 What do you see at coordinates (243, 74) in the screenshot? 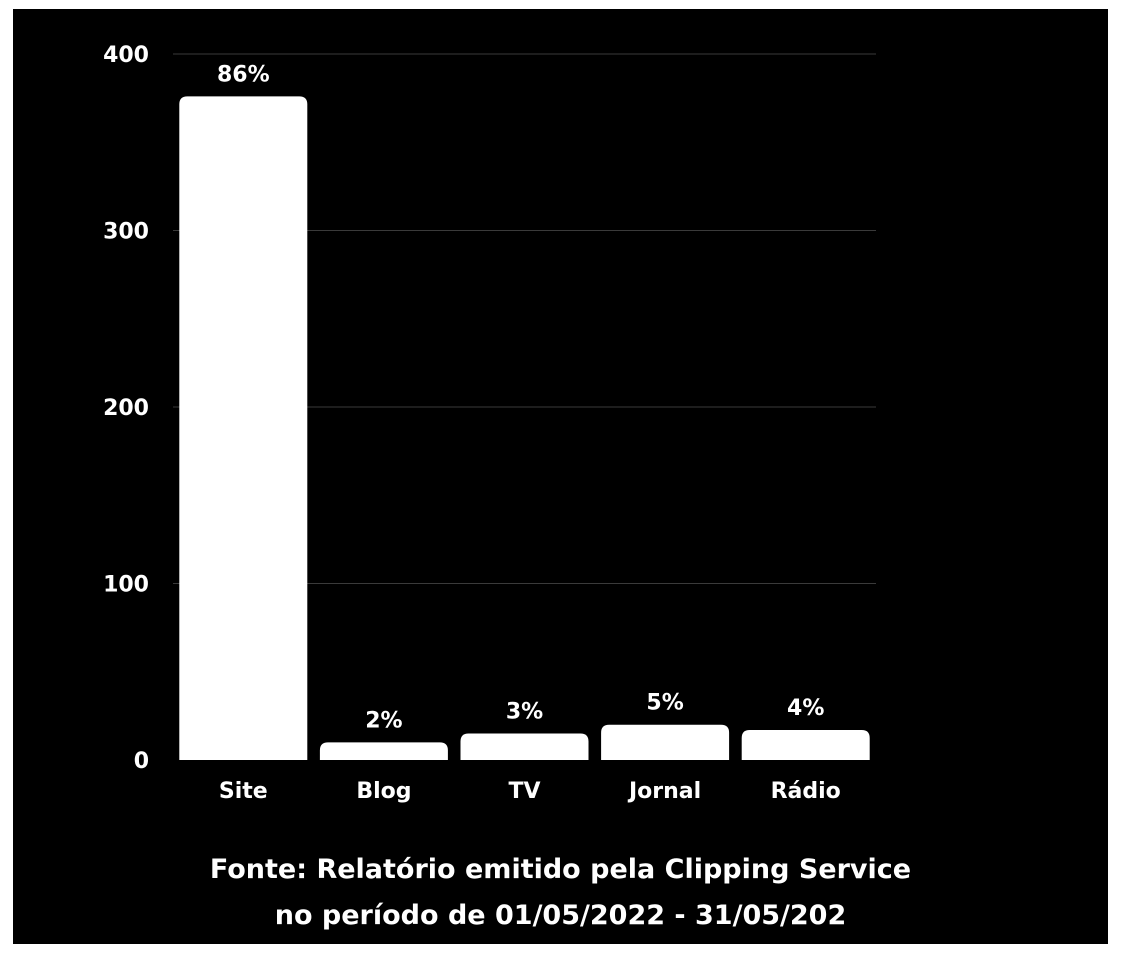
I see `data-label: 86%` at bounding box center [243, 74].